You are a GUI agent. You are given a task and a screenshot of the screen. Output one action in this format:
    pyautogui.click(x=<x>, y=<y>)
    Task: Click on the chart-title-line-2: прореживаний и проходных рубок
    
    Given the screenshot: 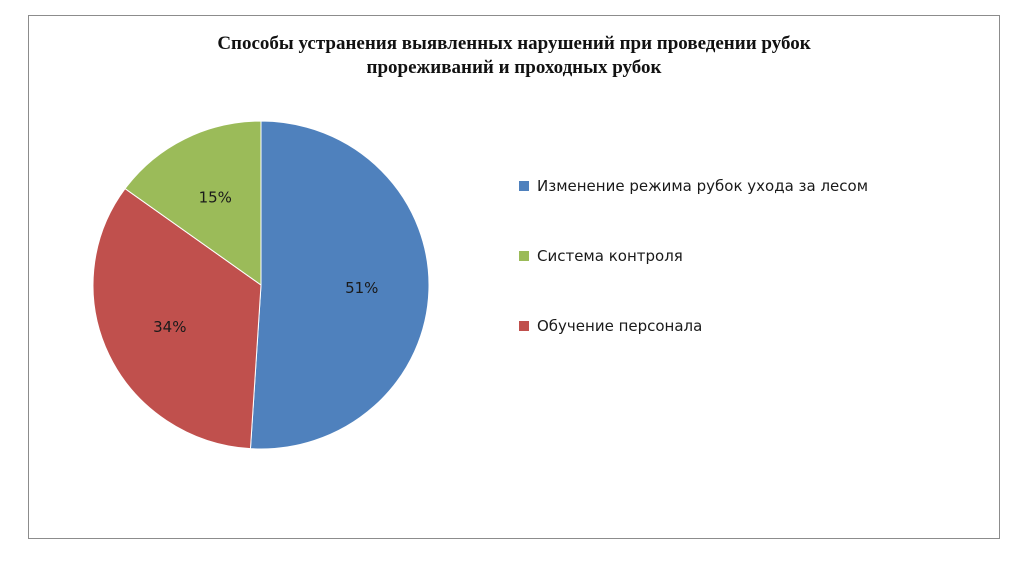 What is the action you would take?
    pyautogui.click(x=514, y=67)
    